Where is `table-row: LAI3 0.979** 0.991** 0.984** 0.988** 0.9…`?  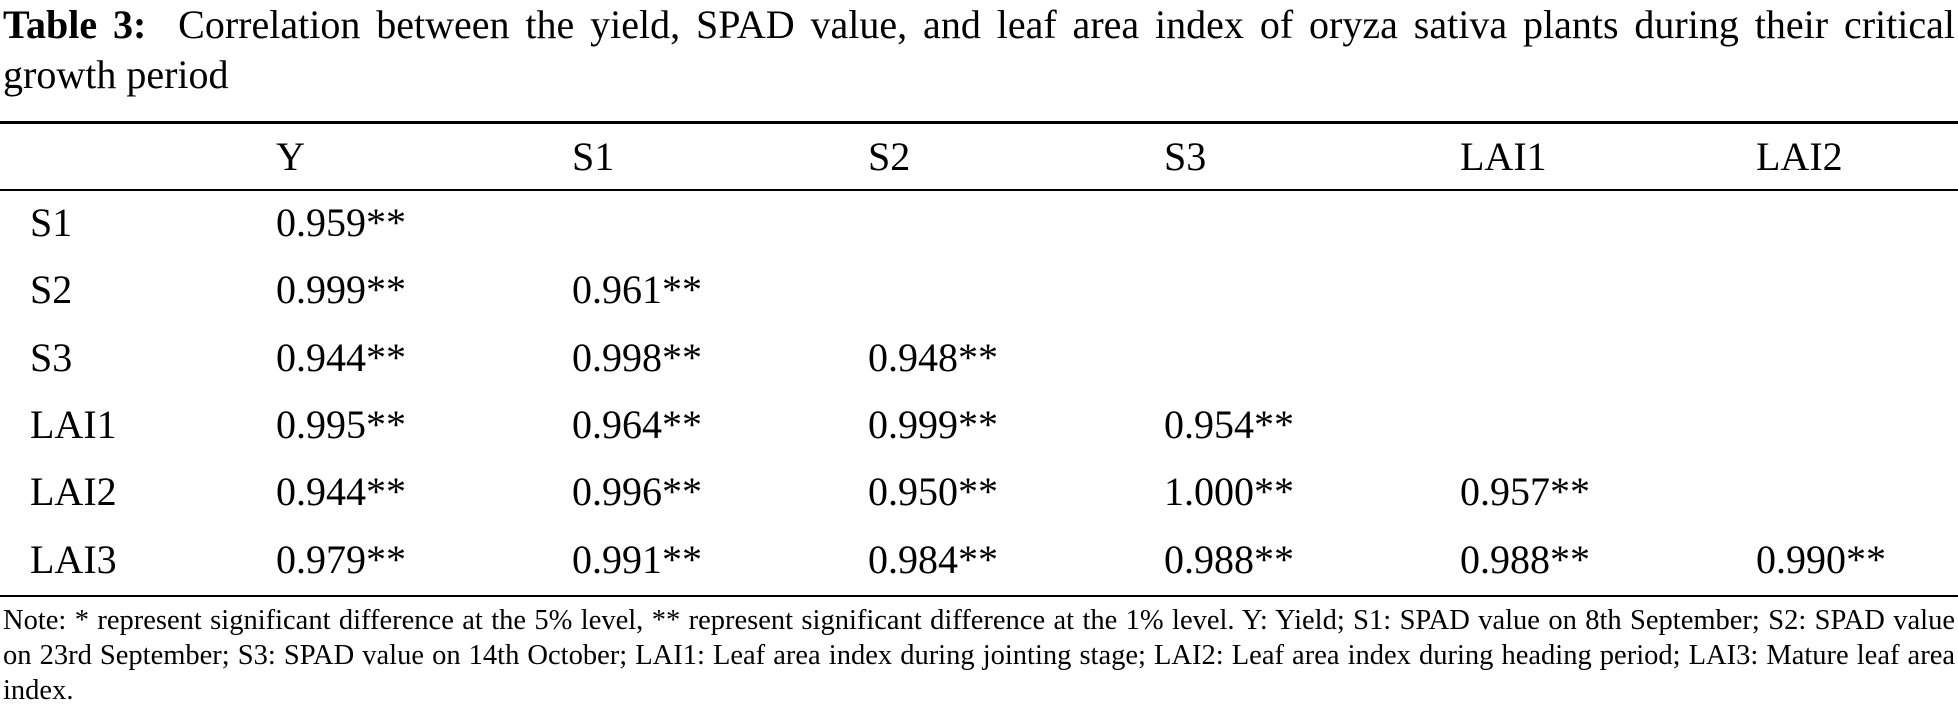
table-row: LAI3 0.979** 0.991** 0.984** 0.988** 0.9… is located at coordinates (979, 558).